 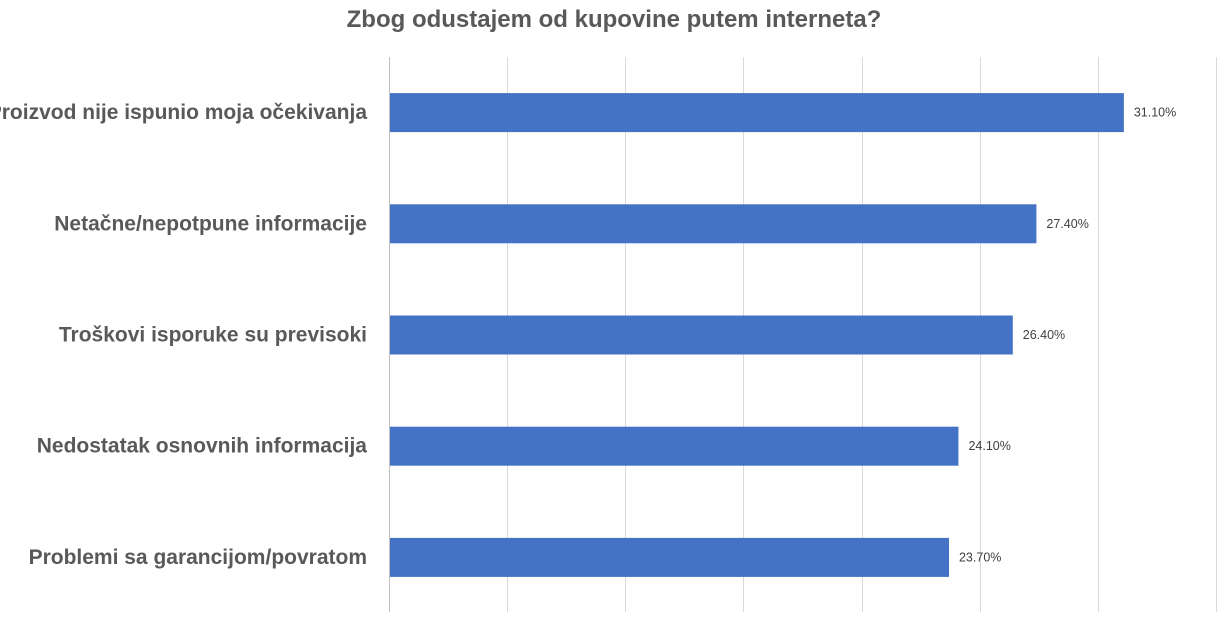 I want to click on category-label: Nedostatak osnovnih informacija, so click(x=202, y=446).